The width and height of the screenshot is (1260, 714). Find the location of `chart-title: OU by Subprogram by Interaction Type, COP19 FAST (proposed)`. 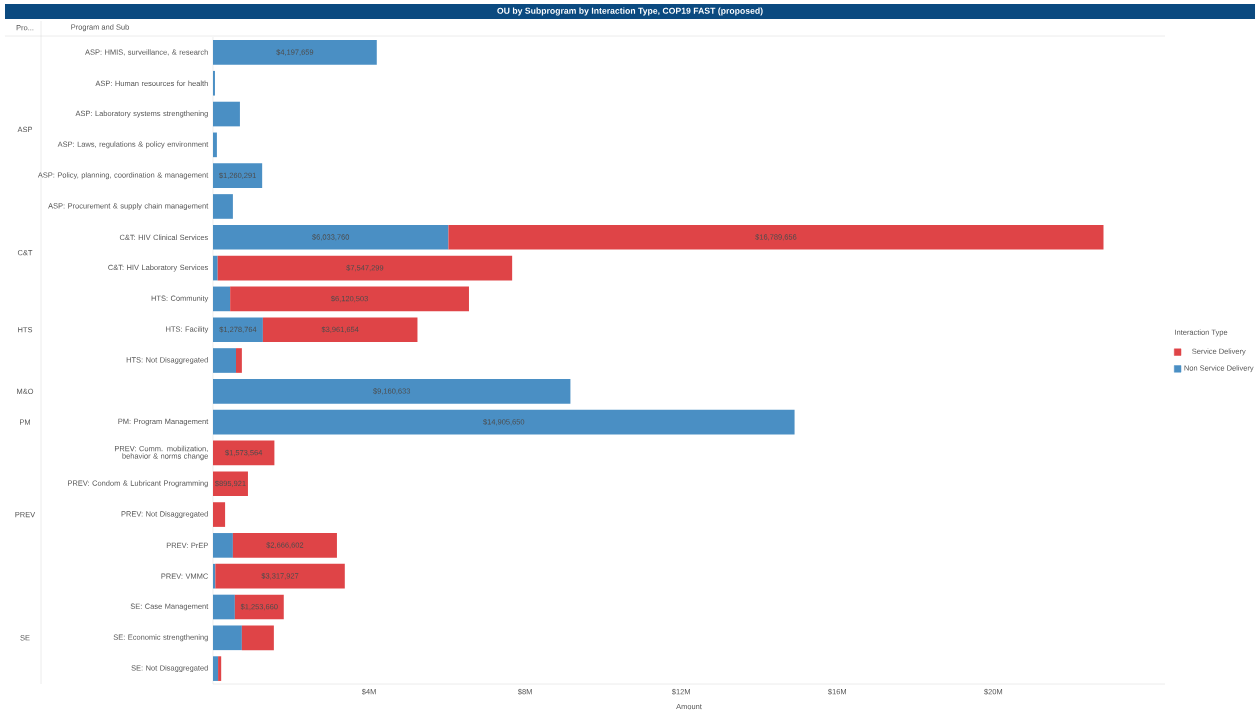

chart-title: OU by Subprogram by Interaction Type, COP19 FAST (proposed) is located at coordinates (630, 11).